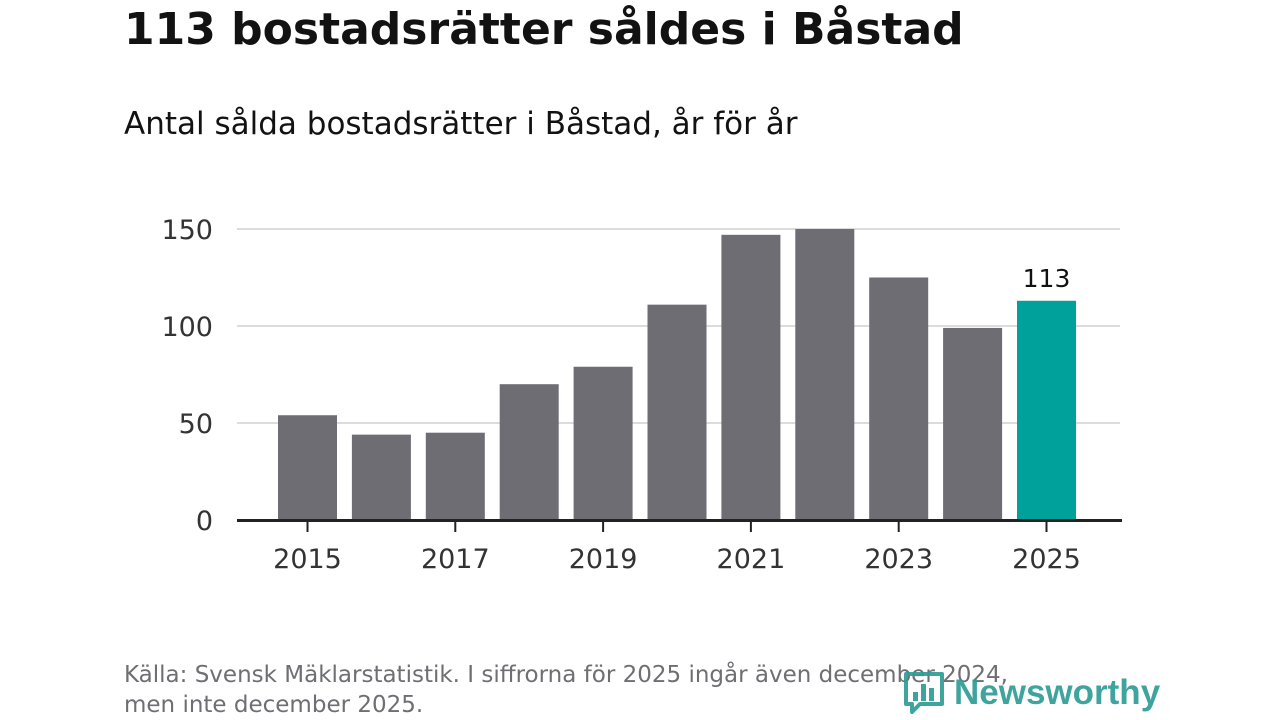 The height and width of the screenshot is (720, 1280). What do you see at coordinates (677, 412) in the screenshot?
I see `bar-2020` at bounding box center [677, 412].